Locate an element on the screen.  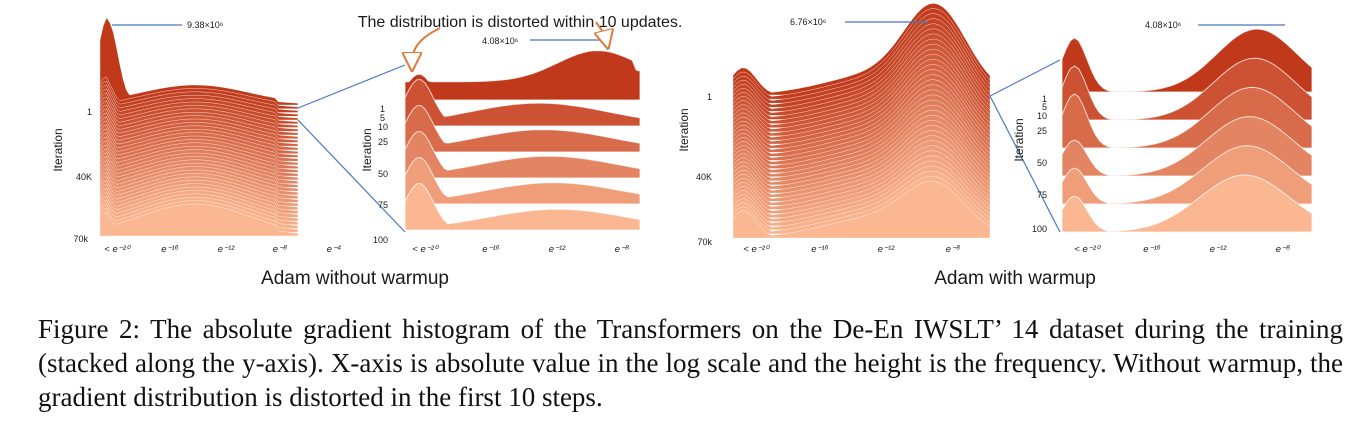
ylabel-warmup-overview: Iteration is located at coordinates (684, 129).